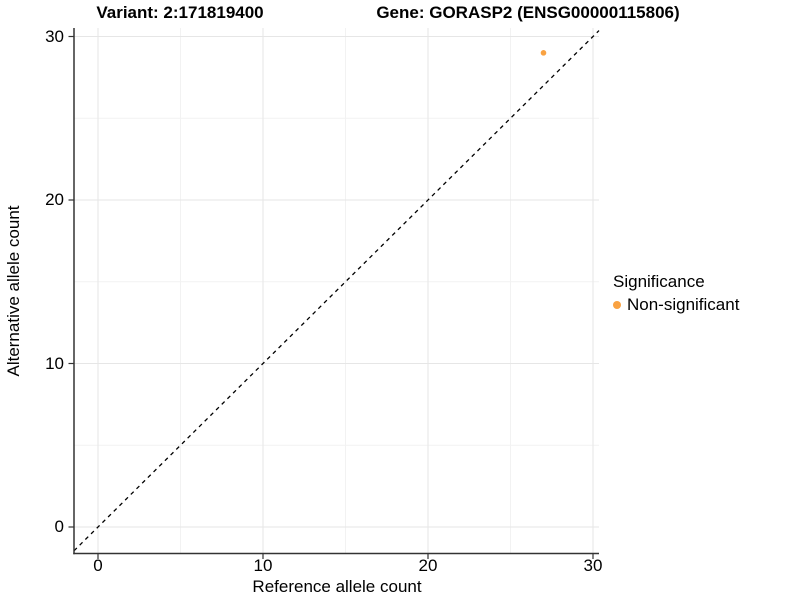 The height and width of the screenshot is (600, 800). I want to click on plot-title-gene: Gene: GORASP2 (ENSG00000115806), so click(528, 12).